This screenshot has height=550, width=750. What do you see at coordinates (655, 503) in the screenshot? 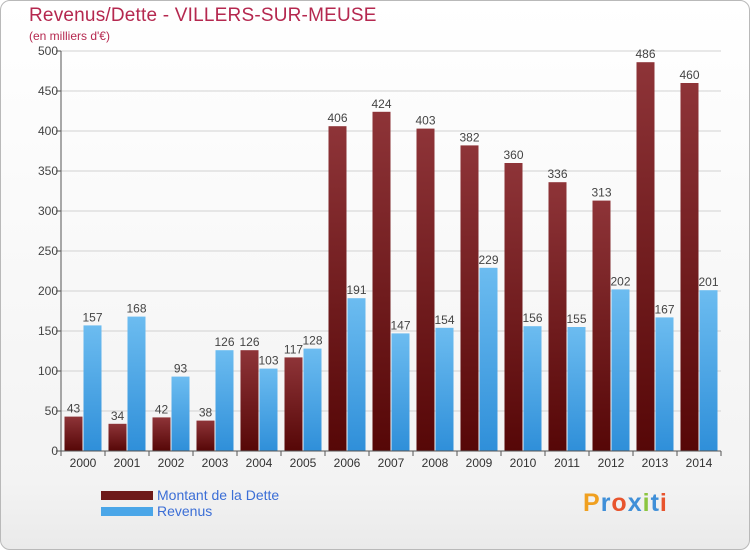
I see `logo-letter: t` at bounding box center [655, 503].